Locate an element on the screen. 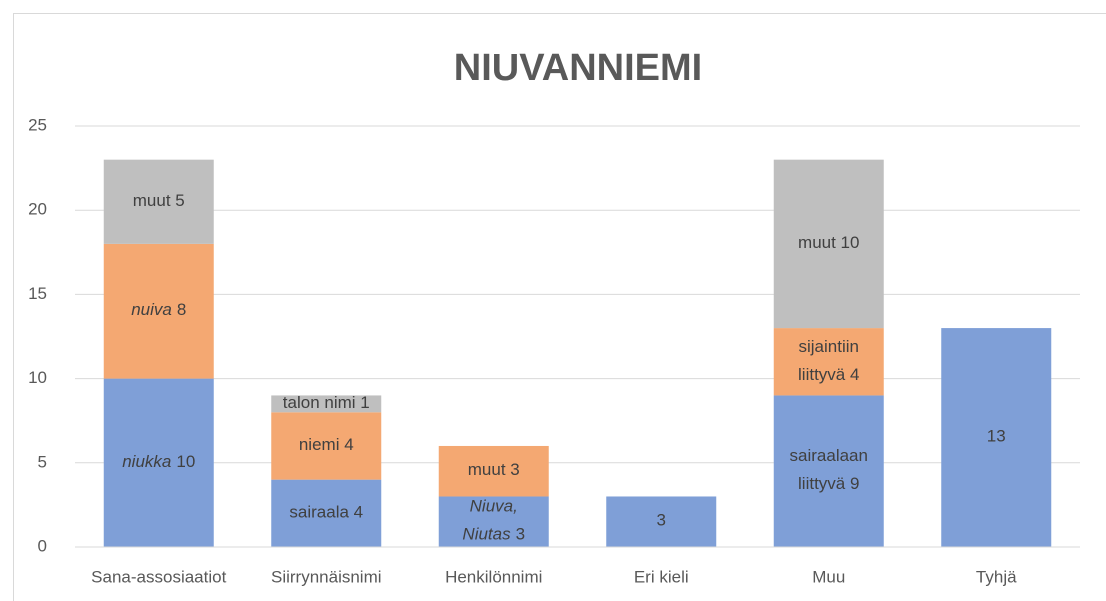  data-label: muut 3 is located at coordinates (494, 470).